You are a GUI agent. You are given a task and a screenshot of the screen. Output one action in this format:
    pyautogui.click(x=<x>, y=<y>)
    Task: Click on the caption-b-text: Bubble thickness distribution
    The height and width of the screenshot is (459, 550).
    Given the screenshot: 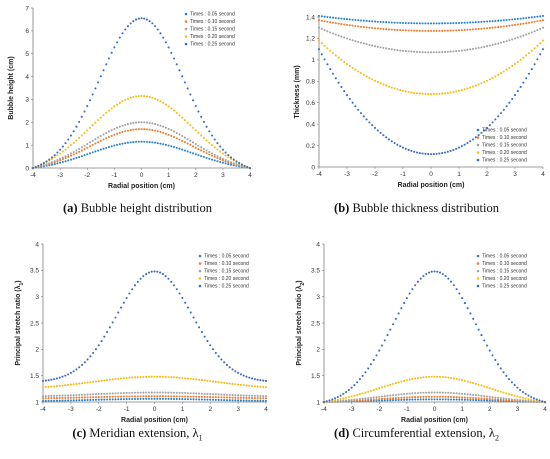 What is the action you would take?
    pyautogui.click(x=425, y=208)
    